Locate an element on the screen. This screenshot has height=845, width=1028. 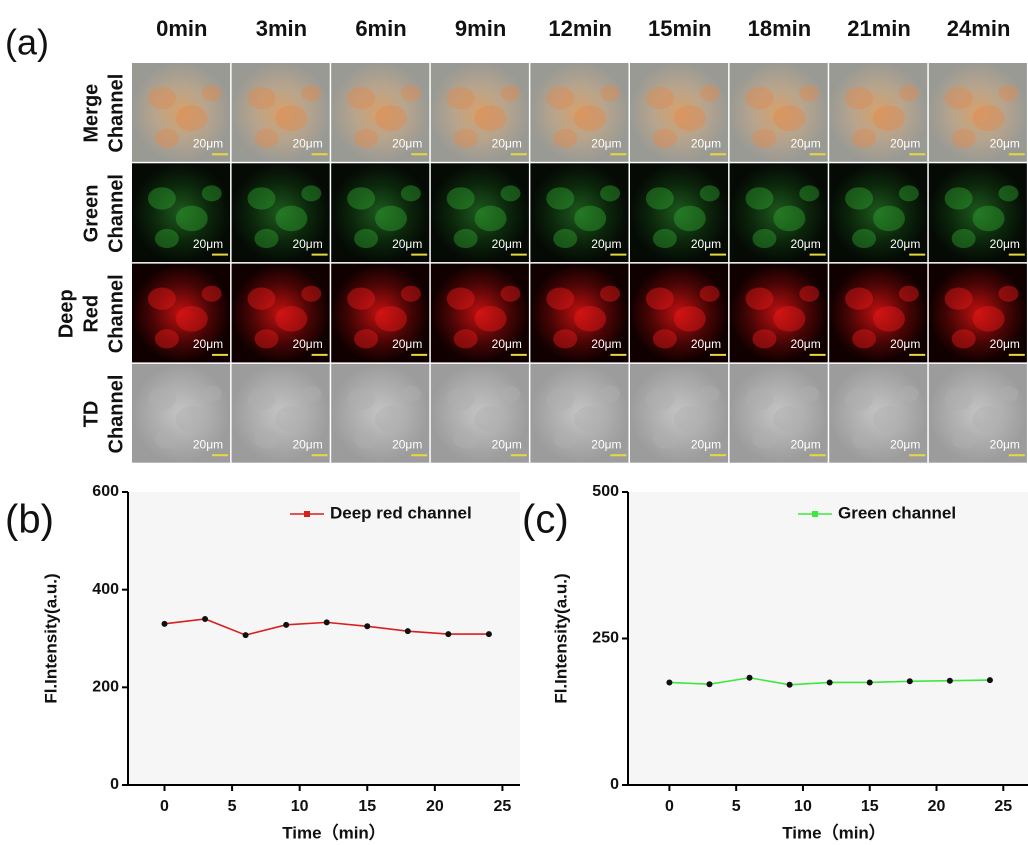
column-header: 6min is located at coordinates (380, 28).